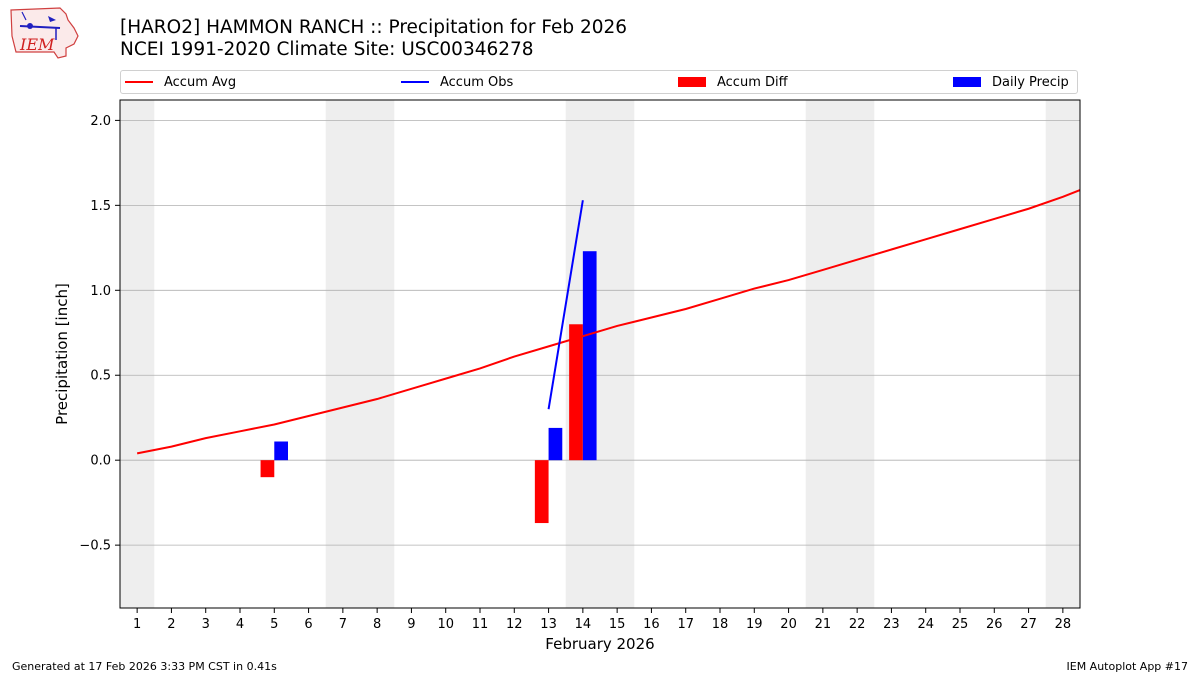  I want to click on x-tick-label: 7, so click(343, 624).